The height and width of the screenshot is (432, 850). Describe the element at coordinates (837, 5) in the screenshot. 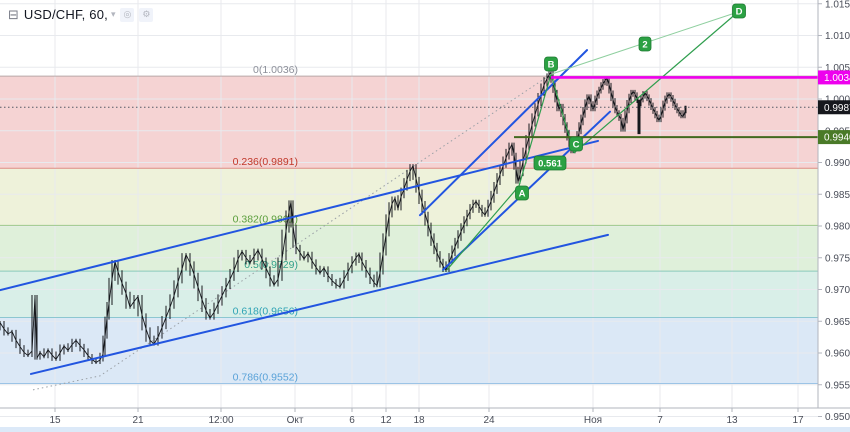

I see `price-tick-label: 1.0150` at that location.